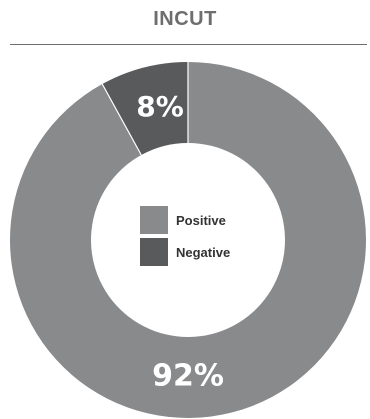 The image size is (370, 419). What do you see at coordinates (188, 376) in the screenshot?
I see `value-label-positive: 92%` at bounding box center [188, 376].